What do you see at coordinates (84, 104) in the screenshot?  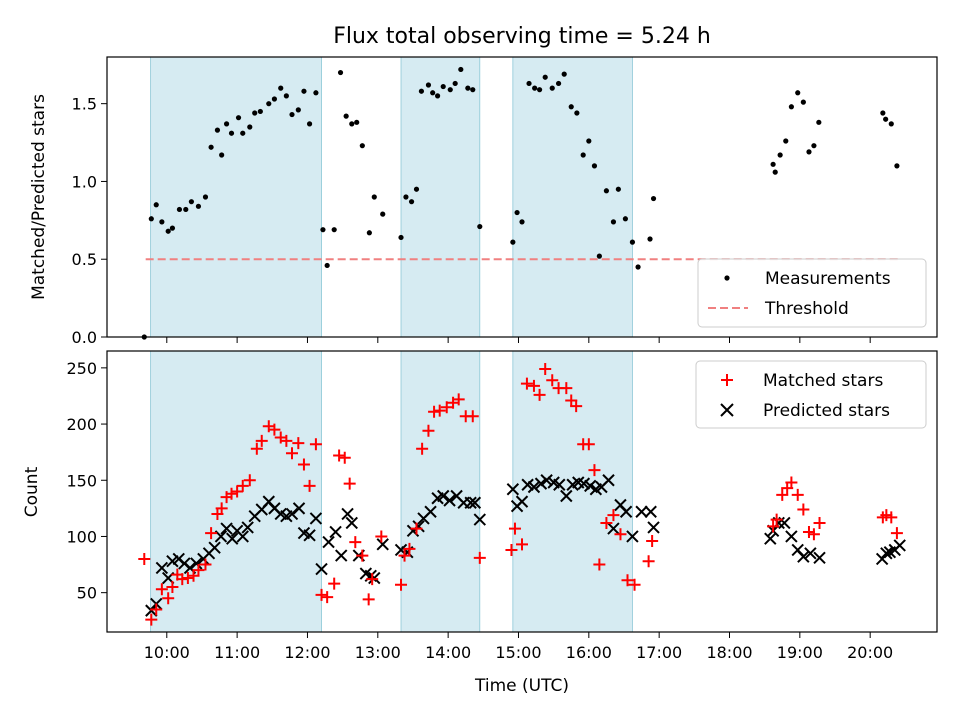 I see `top-y-tick-label: 1.5` at bounding box center [84, 104].